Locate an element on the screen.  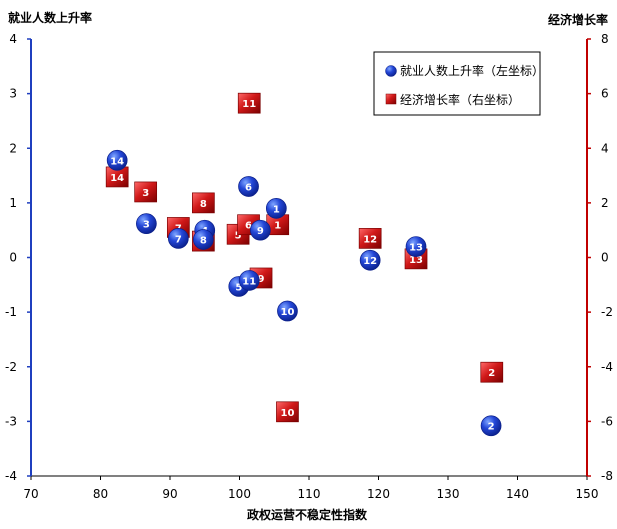
x-tick-label: 90 is located at coordinates (169, 494).